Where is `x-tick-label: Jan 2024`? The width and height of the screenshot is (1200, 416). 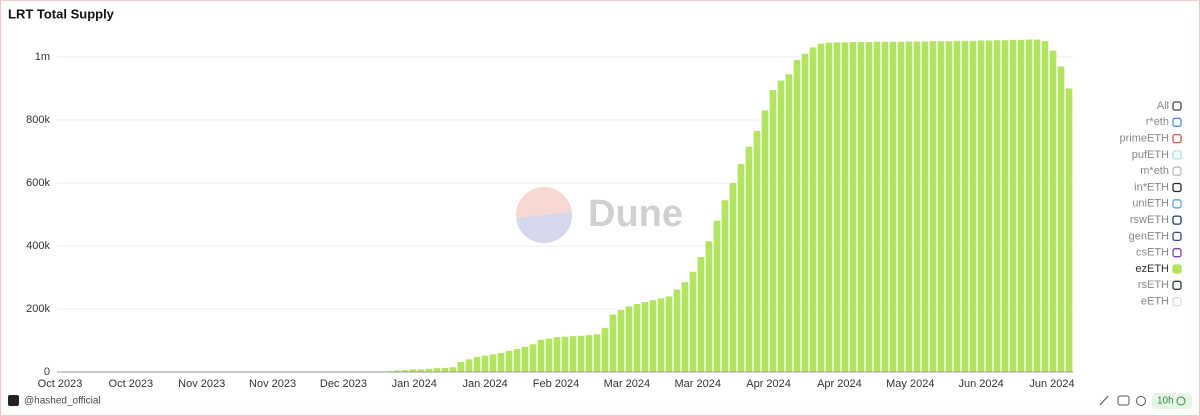
x-tick-label: Jan 2024 is located at coordinates (485, 384).